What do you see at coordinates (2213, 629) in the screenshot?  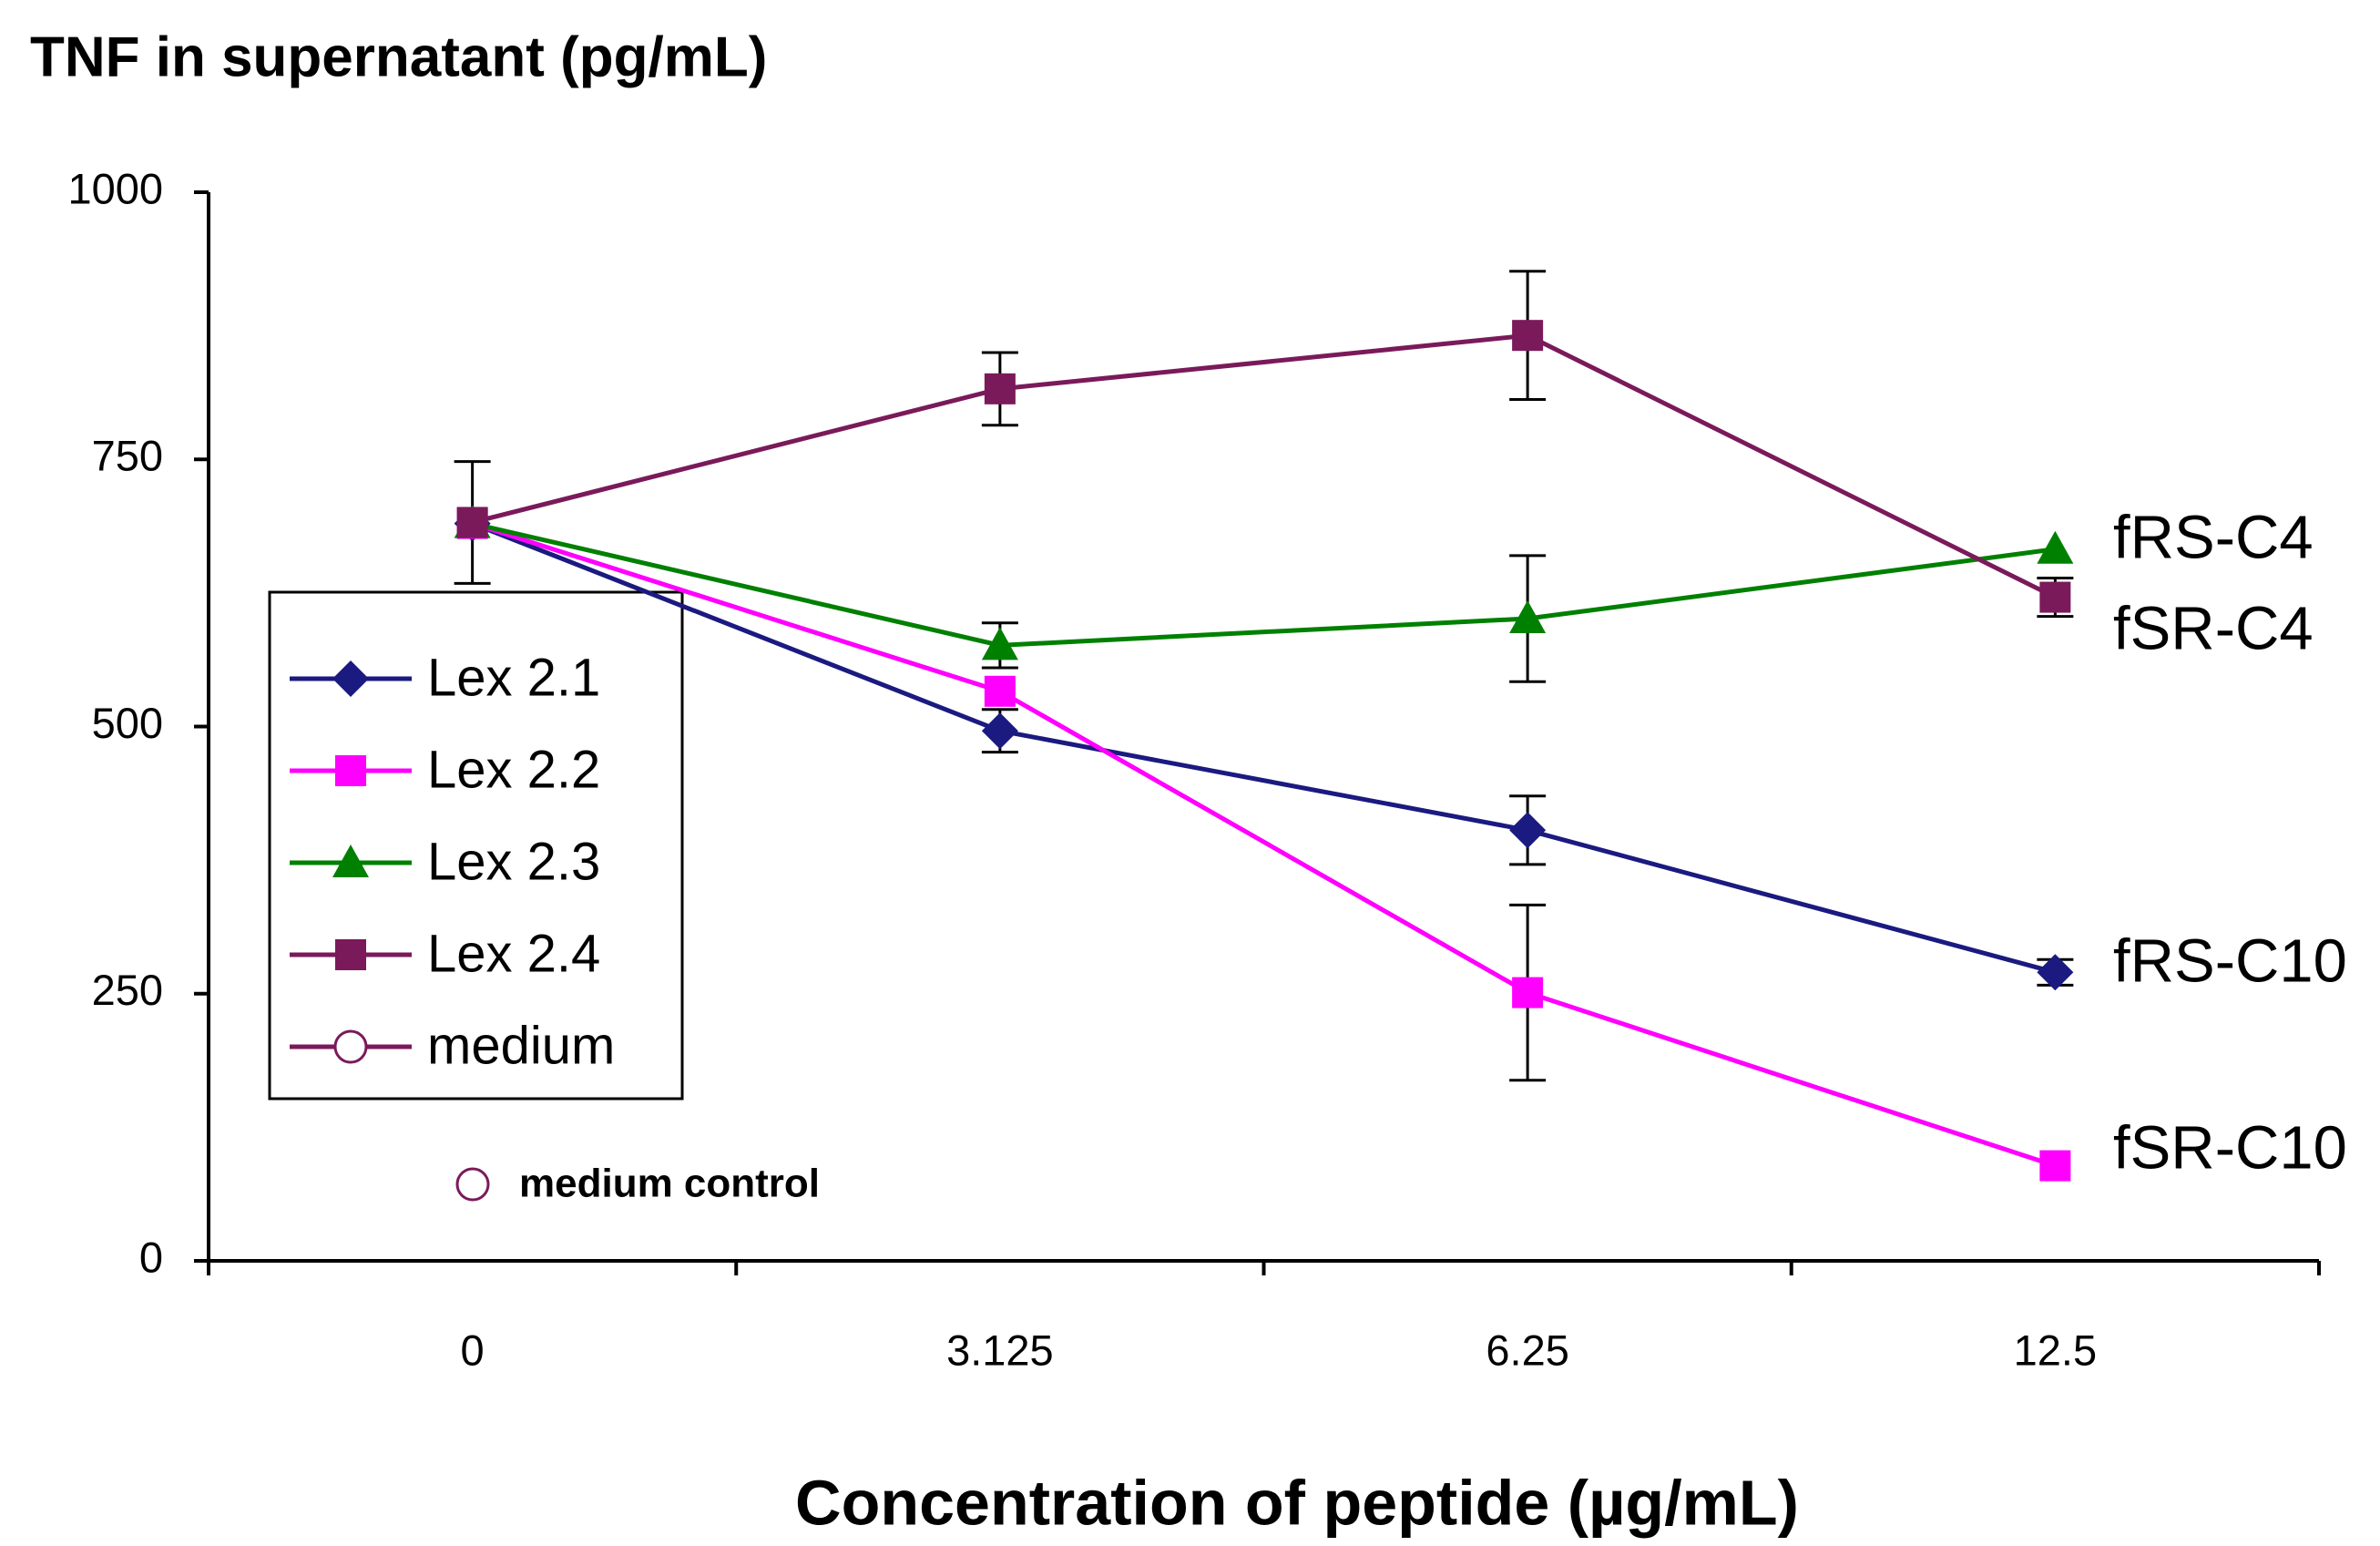 I see `annotation: fSR-C4` at bounding box center [2213, 629].